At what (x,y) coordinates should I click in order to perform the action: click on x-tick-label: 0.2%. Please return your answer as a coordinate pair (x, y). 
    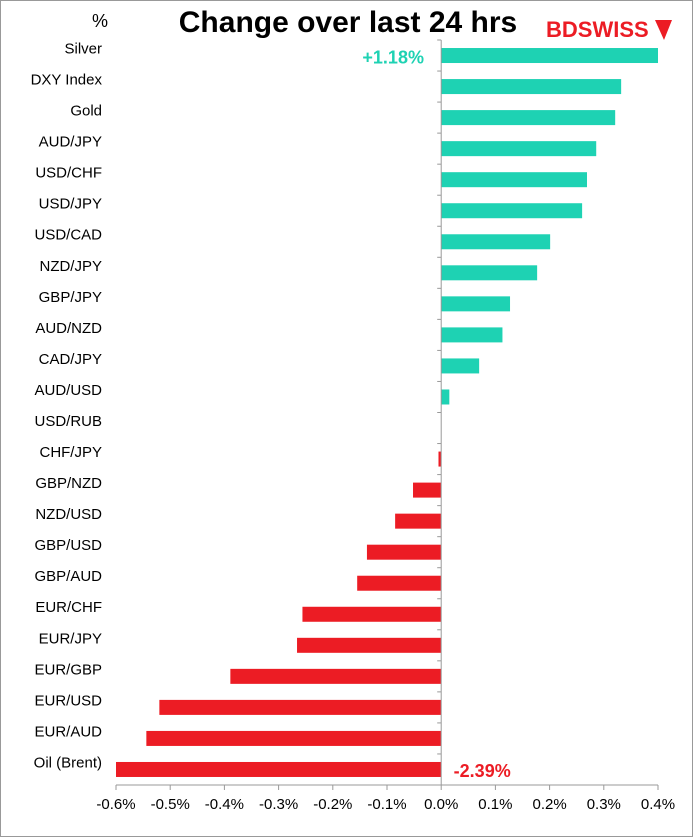
    Looking at the image, I should click on (549, 804).